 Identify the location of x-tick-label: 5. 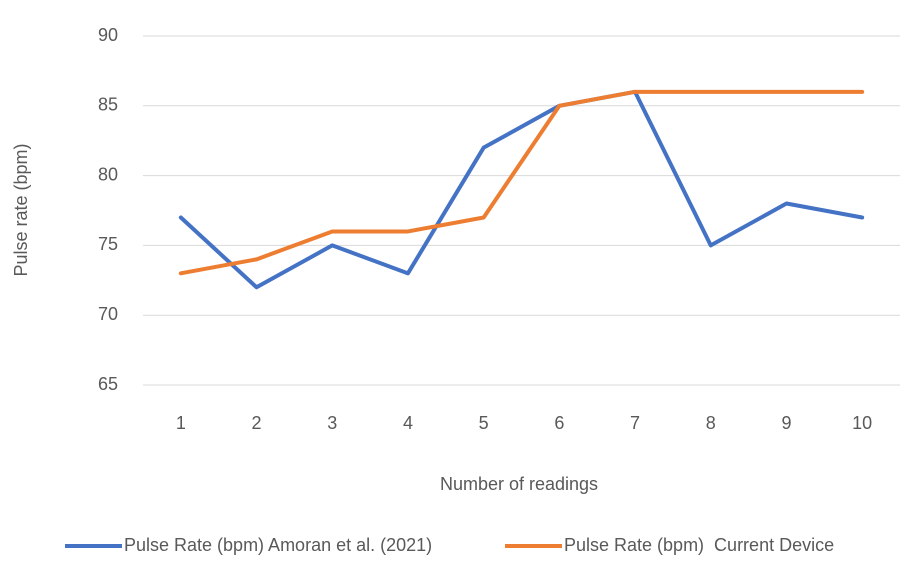
(484, 423).